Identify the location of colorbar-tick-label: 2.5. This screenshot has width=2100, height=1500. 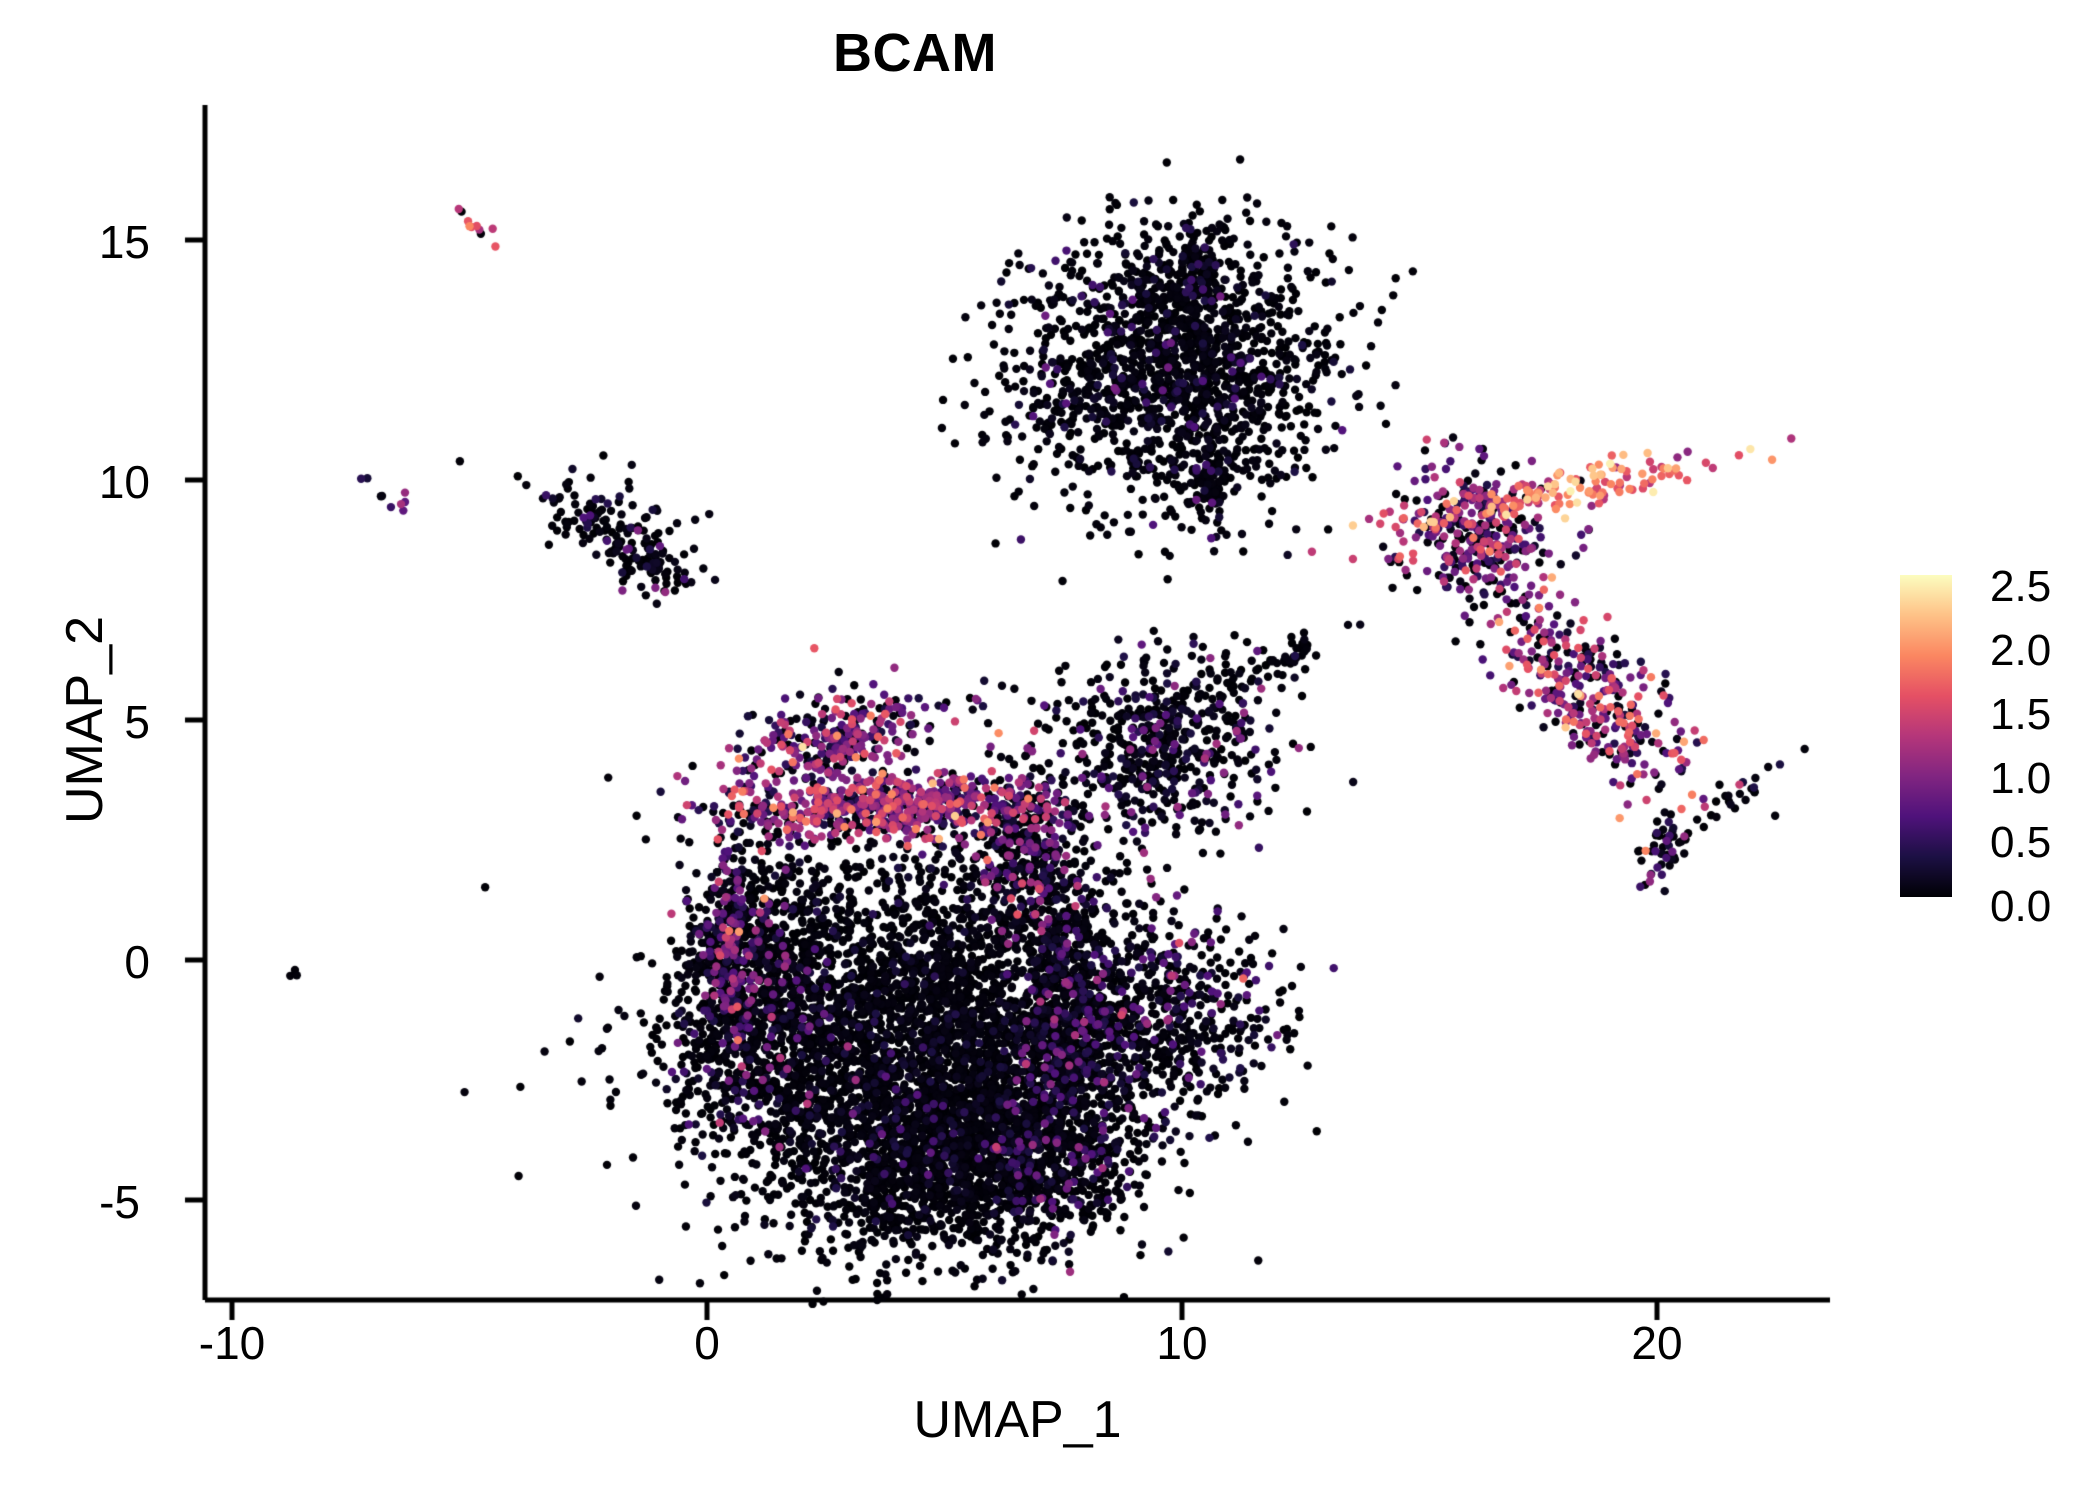
(2021, 586).